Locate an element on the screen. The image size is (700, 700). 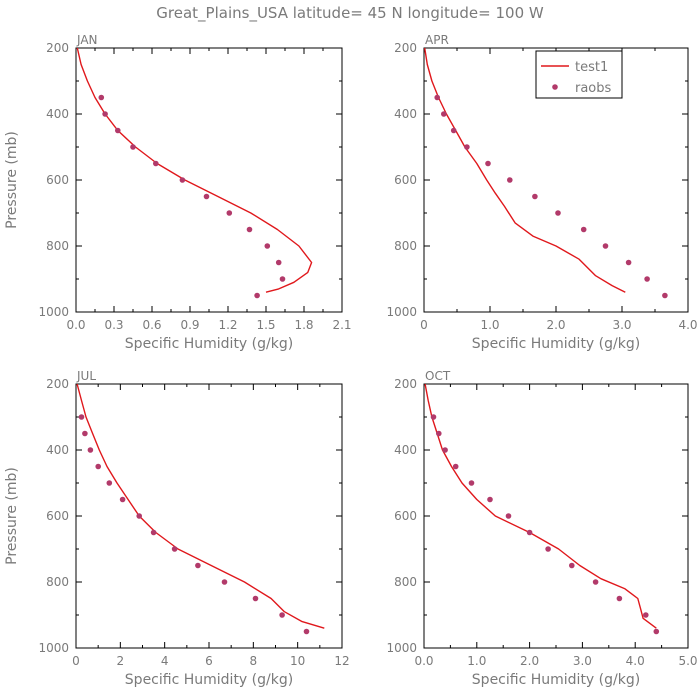
panel-label: APR is located at coordinates (437, 40).